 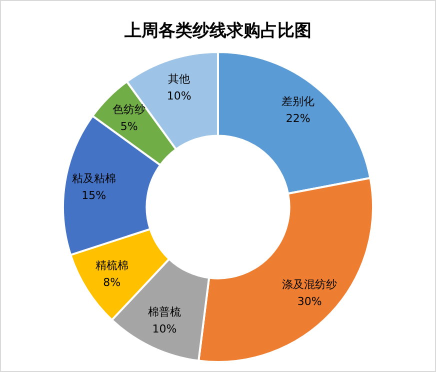 I want to click on data-label: 5%, so click(x=129, y=126).